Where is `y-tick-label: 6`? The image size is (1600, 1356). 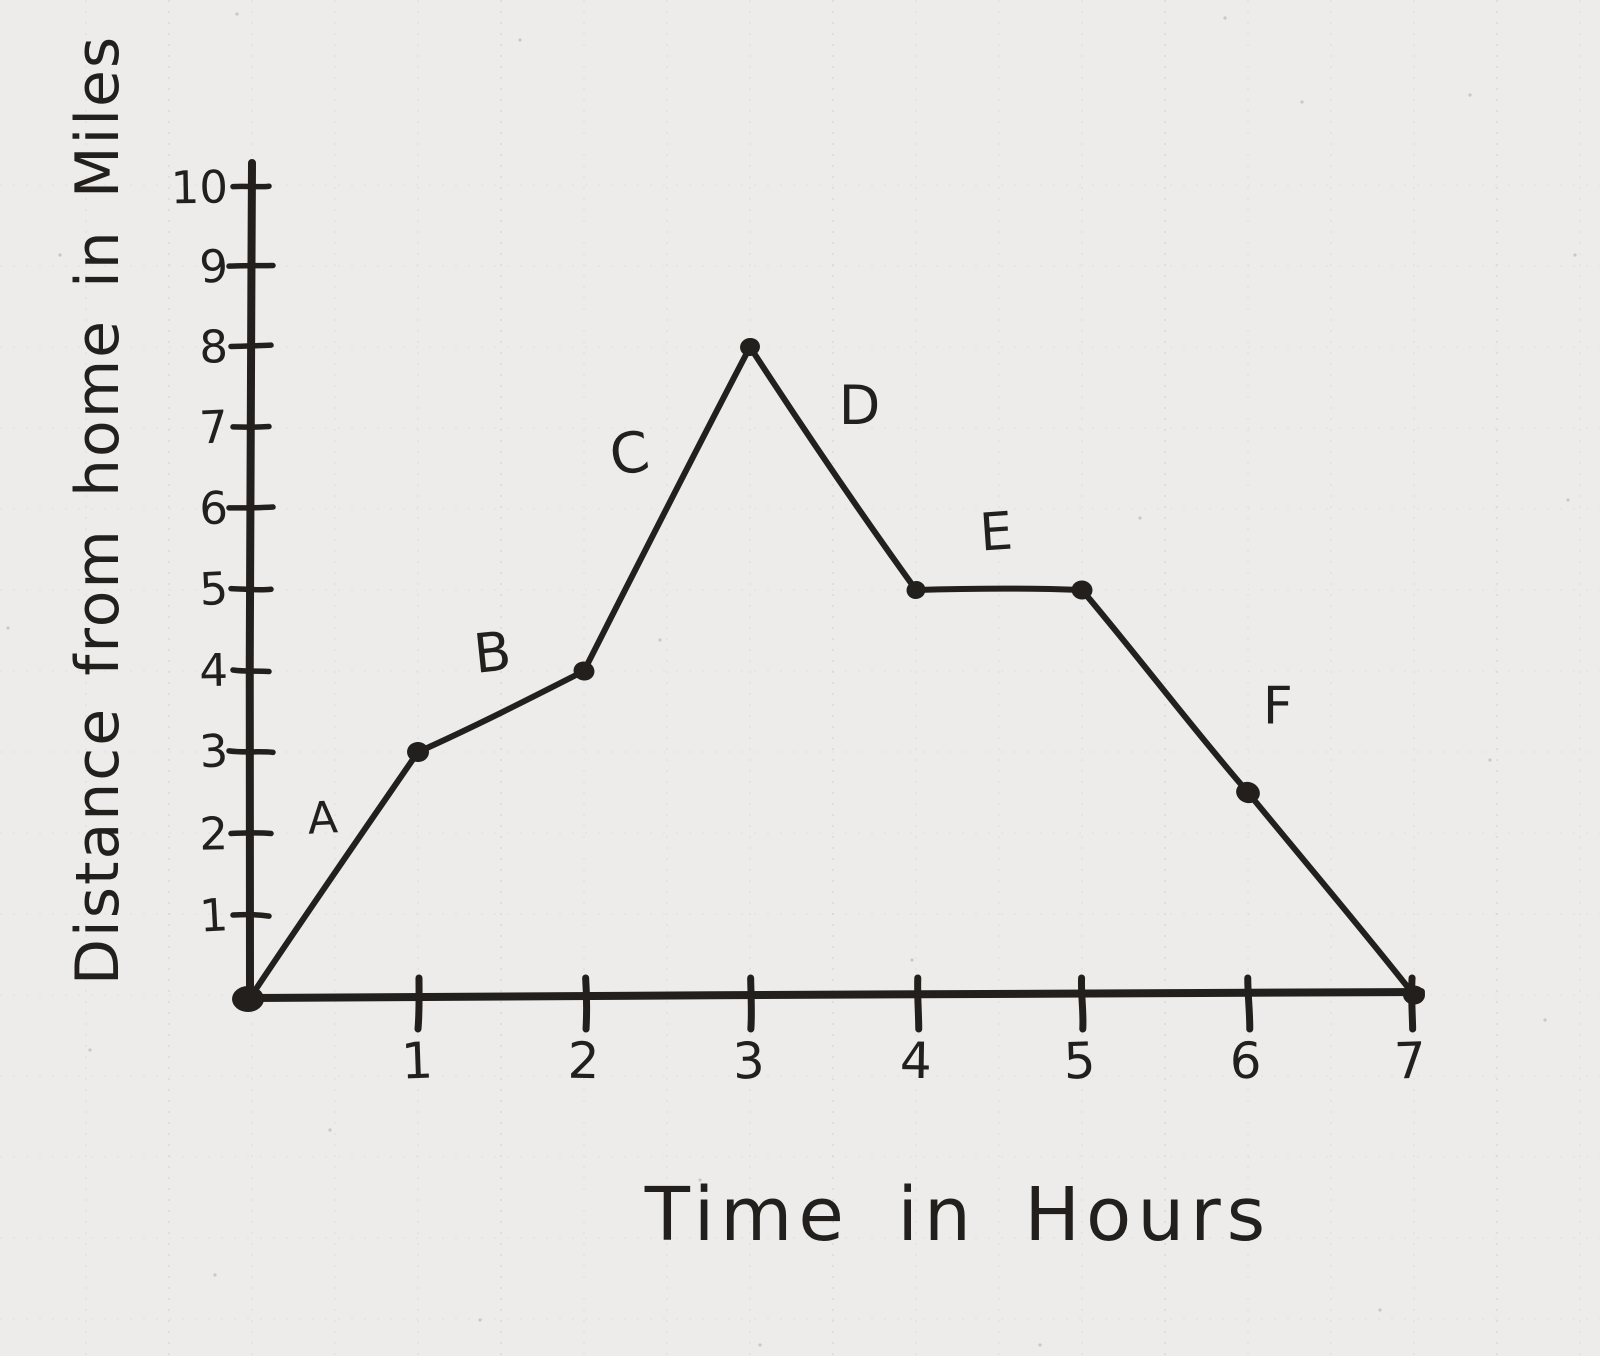 y-tick-label: 6 is located at coordinates (214, 508).